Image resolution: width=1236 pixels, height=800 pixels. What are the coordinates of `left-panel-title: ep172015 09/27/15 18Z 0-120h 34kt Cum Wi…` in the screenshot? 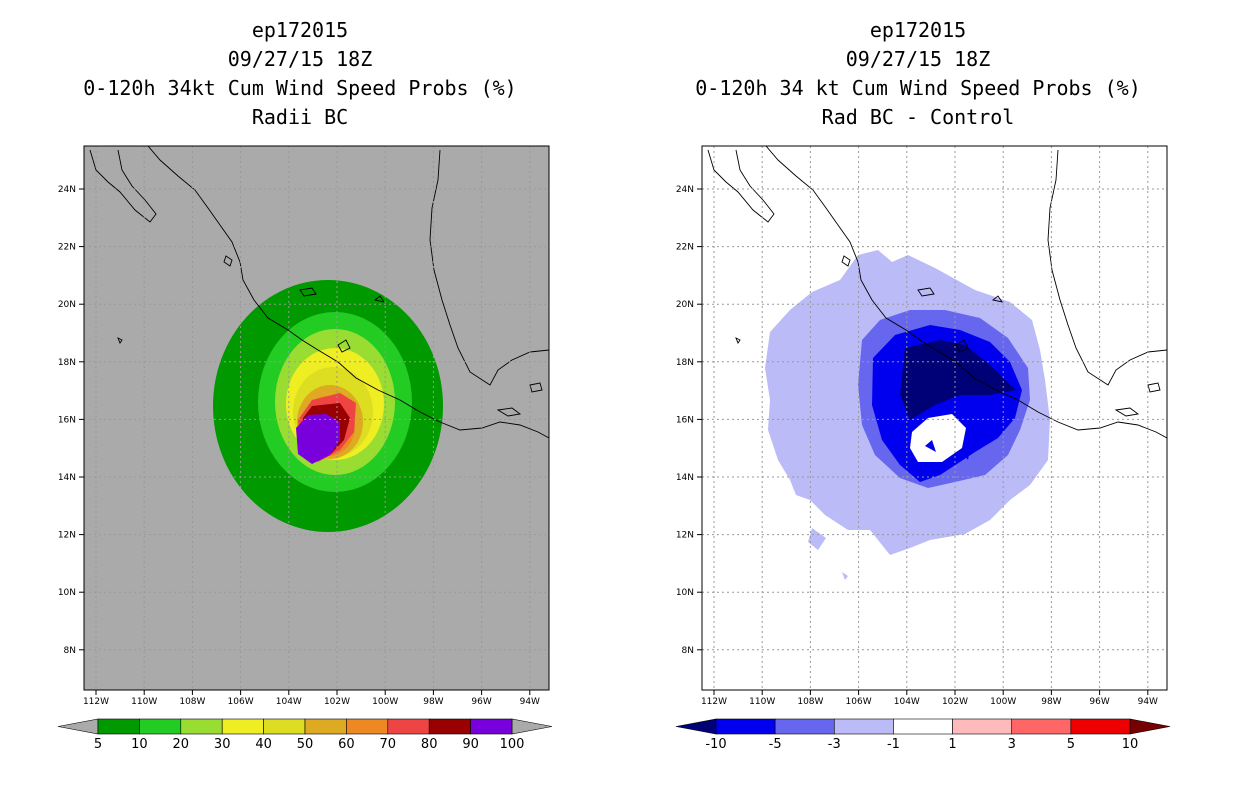 It's located at (300, 74).